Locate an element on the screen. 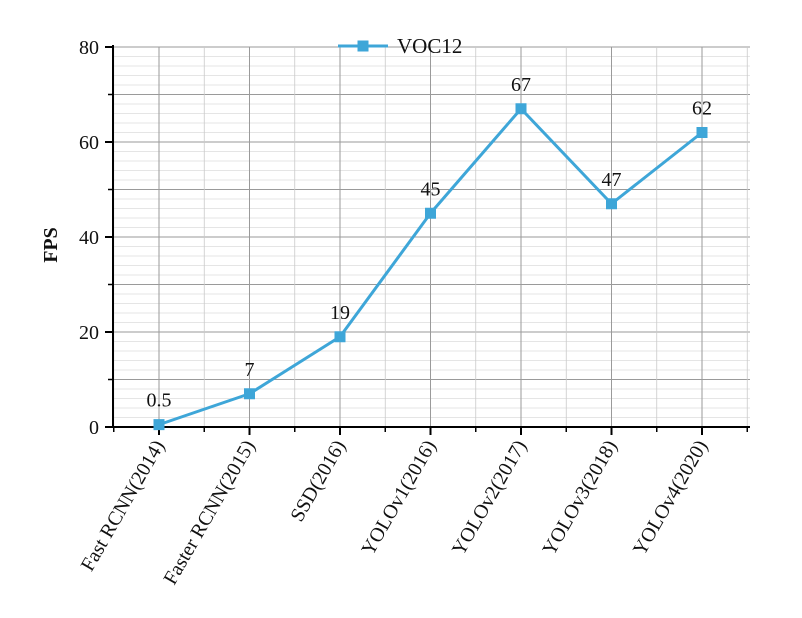 Image resolution: width=802 pixels, height=618 pixels. data-label: 62 is located at coordinates (702, 109).